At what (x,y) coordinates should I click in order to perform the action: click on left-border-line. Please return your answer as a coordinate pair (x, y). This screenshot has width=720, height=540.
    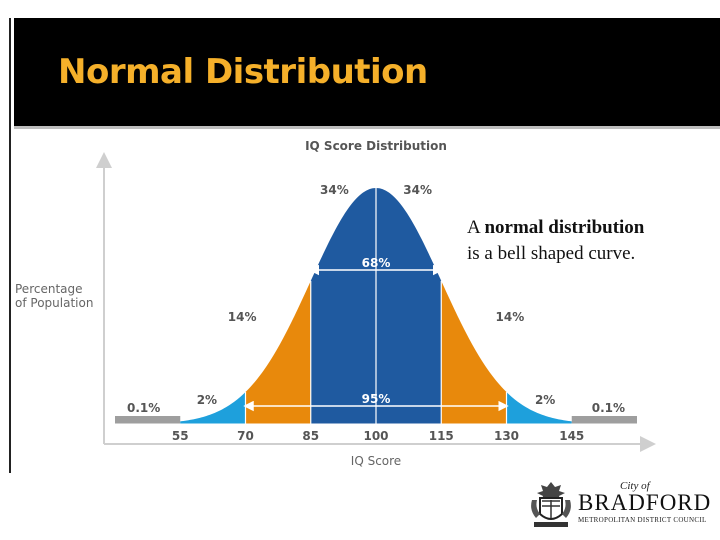
    Looking at the image, I should click on (10, 245).